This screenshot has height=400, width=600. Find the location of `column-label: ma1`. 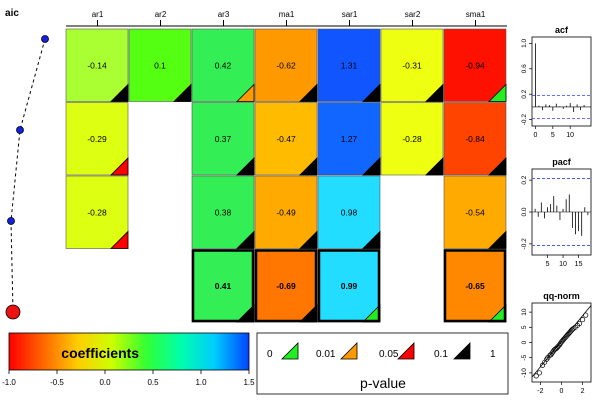

column-label: ma1 is located at coordinates (287, 14).